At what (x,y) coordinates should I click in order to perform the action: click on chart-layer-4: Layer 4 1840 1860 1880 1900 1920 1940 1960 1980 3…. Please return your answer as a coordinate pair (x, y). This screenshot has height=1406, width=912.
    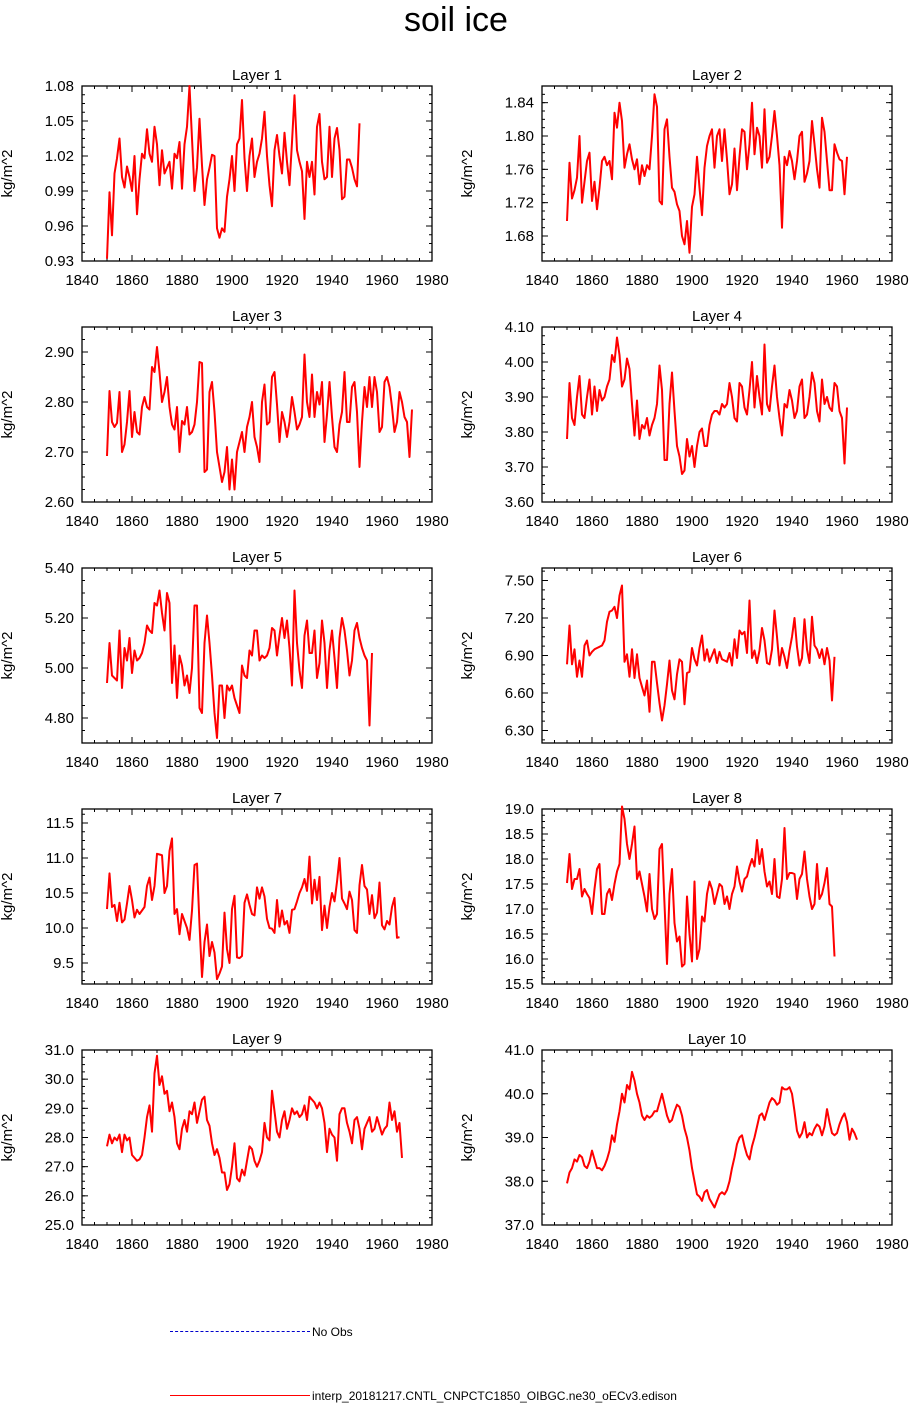
    Looking at the image, I should click on (684, 419).